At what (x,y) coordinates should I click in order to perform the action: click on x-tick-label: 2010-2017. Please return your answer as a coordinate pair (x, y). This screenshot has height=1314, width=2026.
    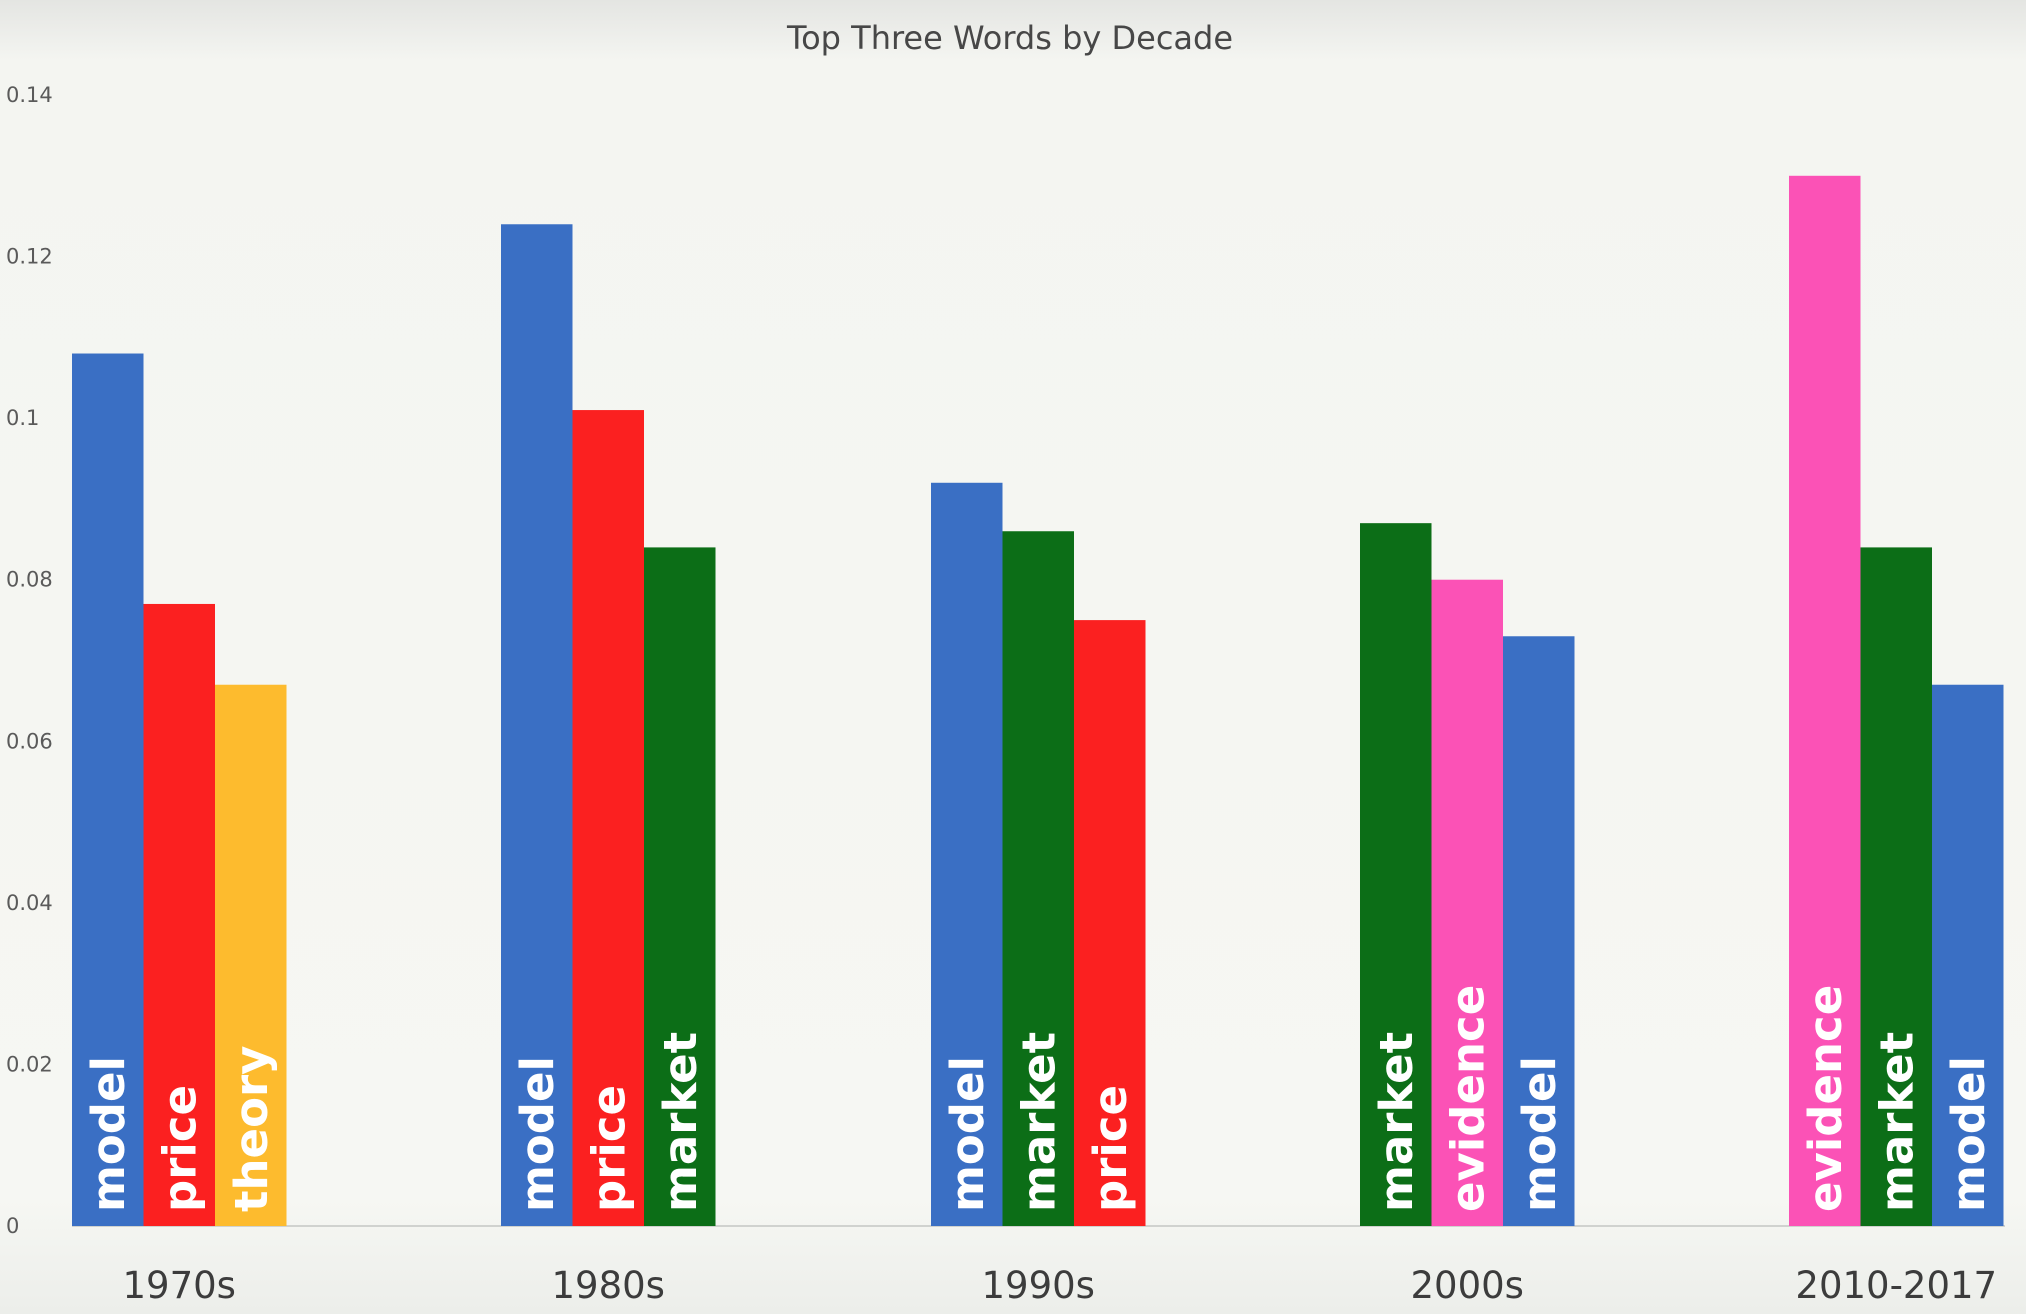
    Looking at the image, I should click on (1896, 1285).